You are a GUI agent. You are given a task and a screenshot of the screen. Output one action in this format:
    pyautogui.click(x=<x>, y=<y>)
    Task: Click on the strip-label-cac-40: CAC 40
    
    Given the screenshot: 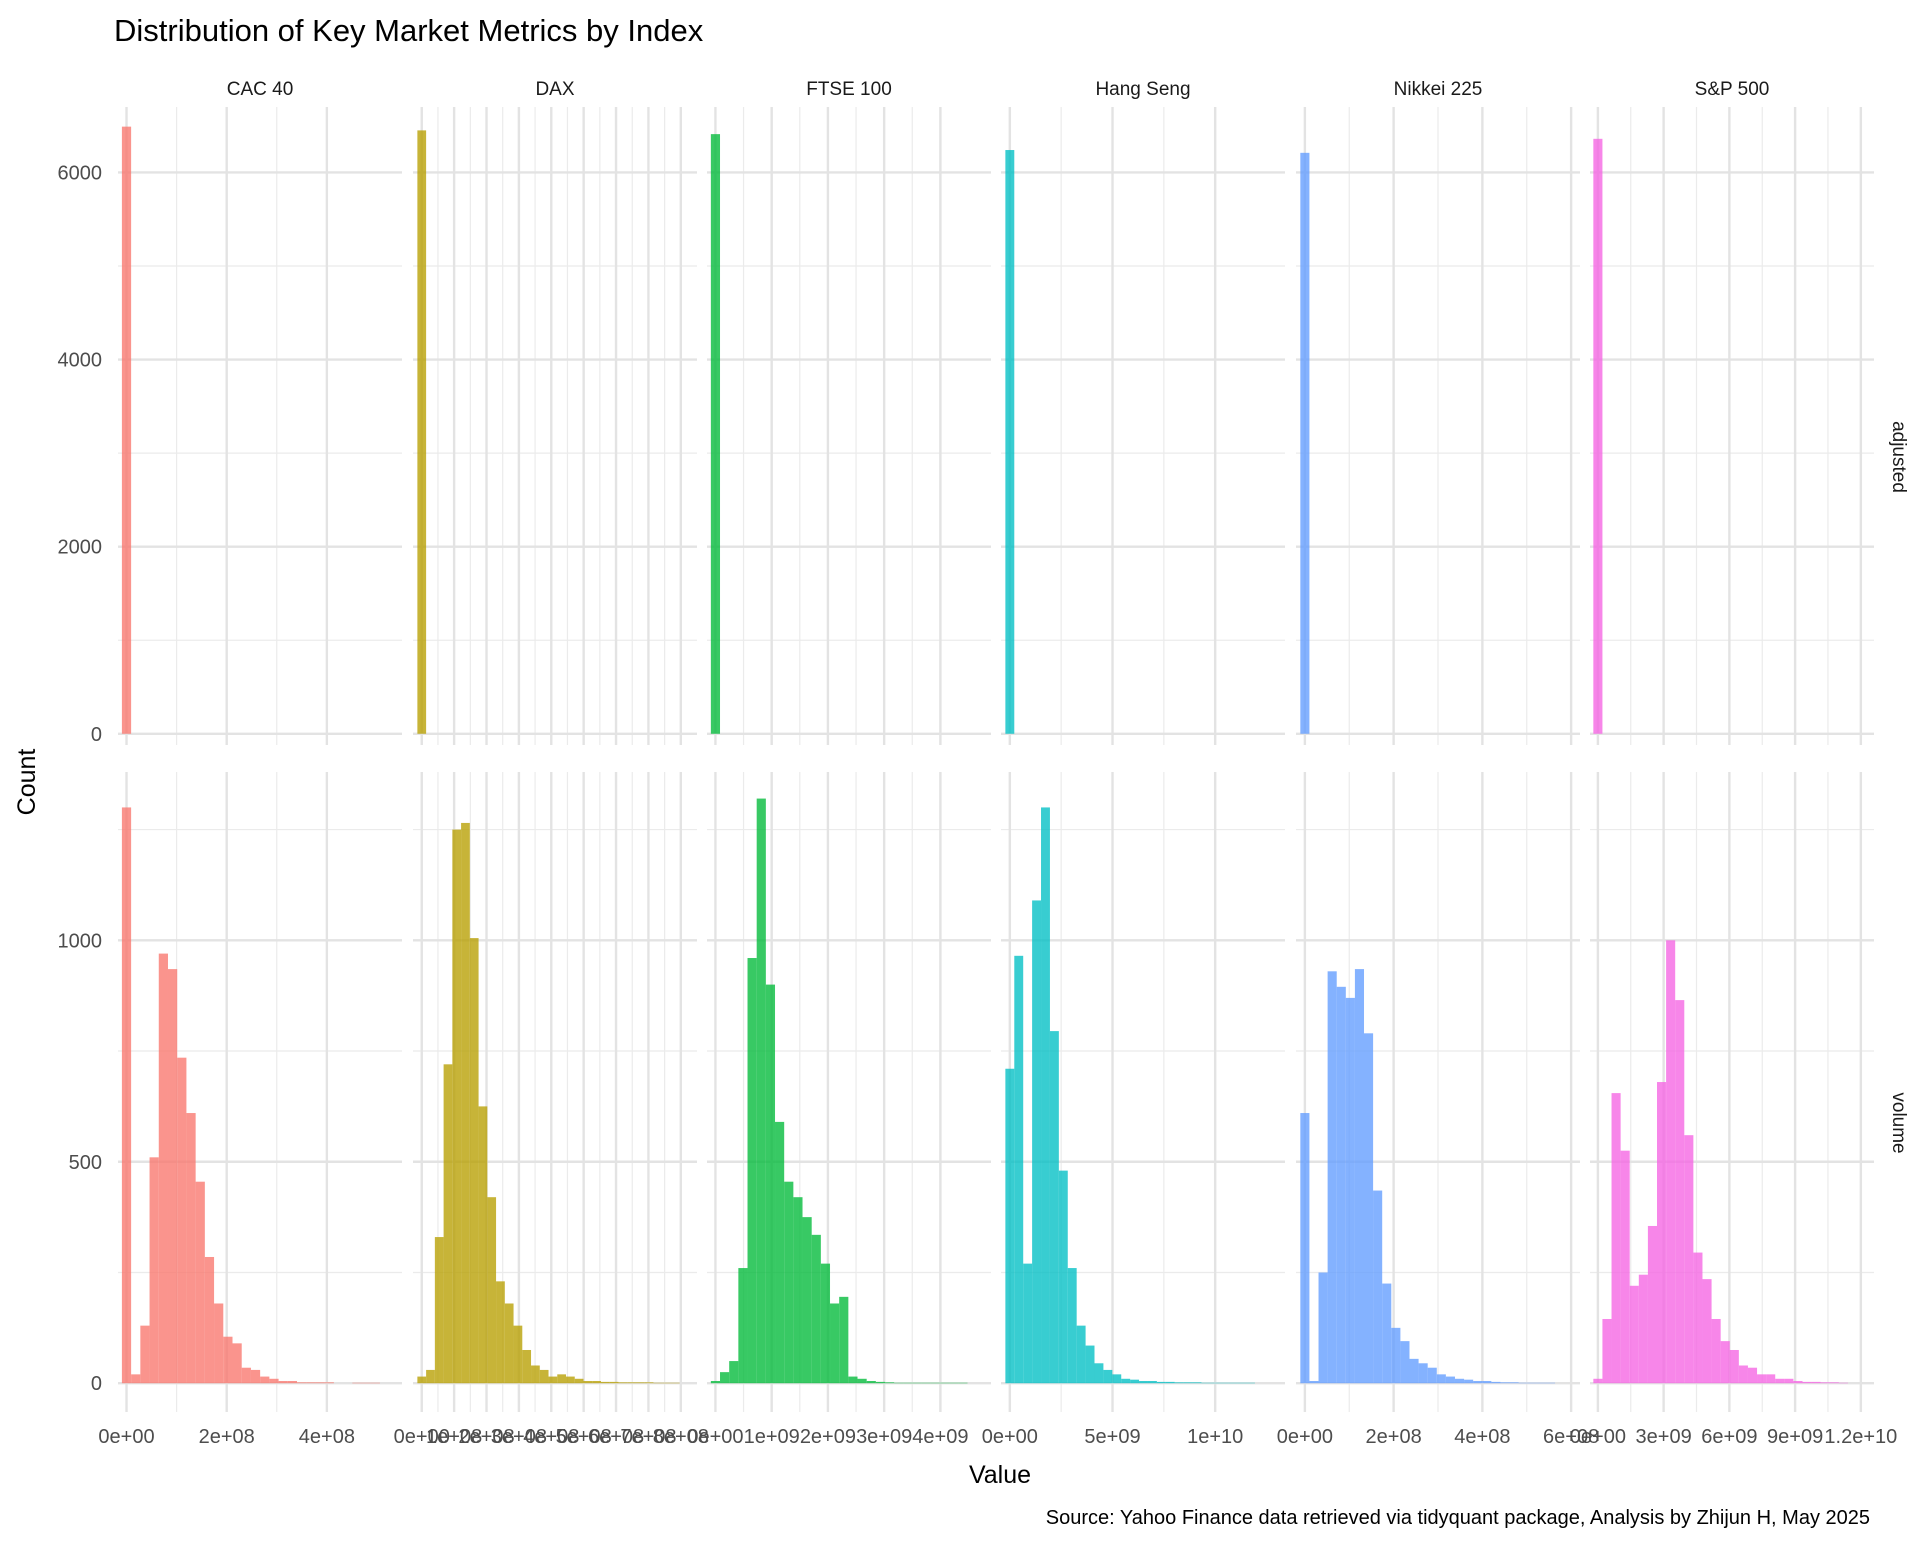 What is the action you would take?
    pyautogui.click(x=260, y=89)
    